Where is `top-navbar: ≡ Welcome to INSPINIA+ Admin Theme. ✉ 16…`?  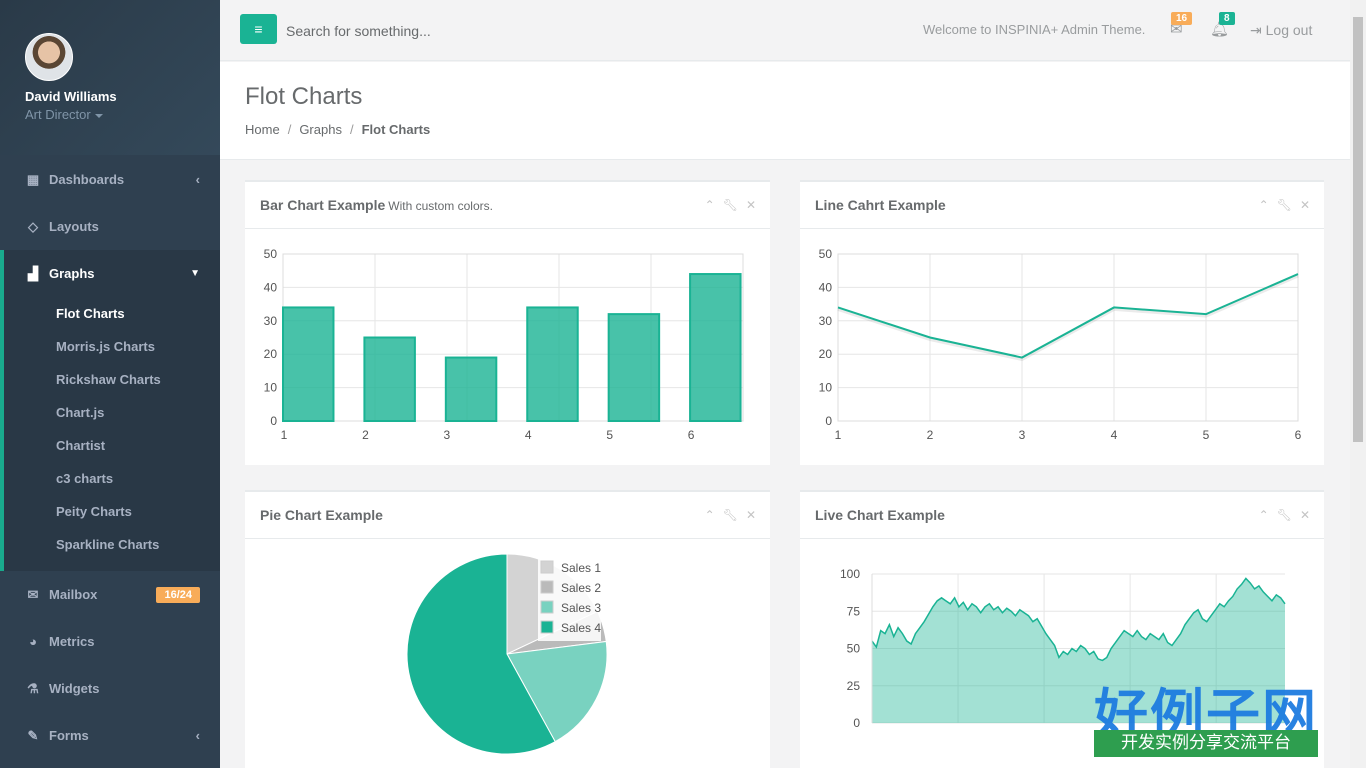
top-navbar: ≡ Welcome to INSPINIA+ Admin Theme. ✉ 16… is located at coordinates (785, 30).